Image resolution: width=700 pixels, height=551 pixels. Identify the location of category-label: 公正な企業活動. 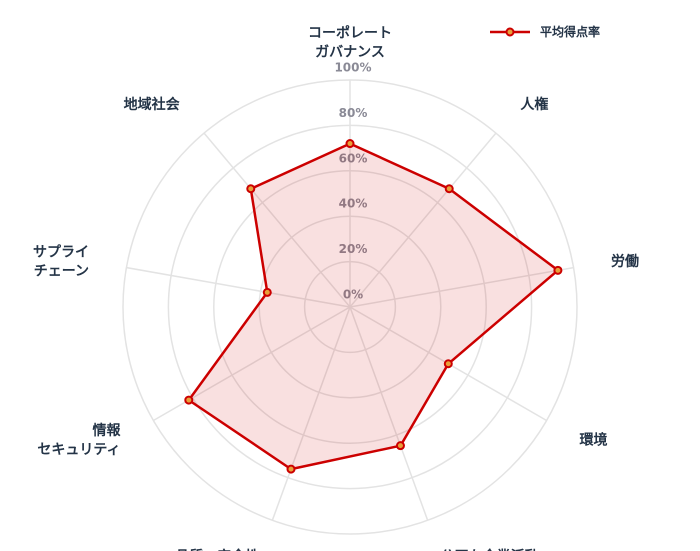
(490, 549).